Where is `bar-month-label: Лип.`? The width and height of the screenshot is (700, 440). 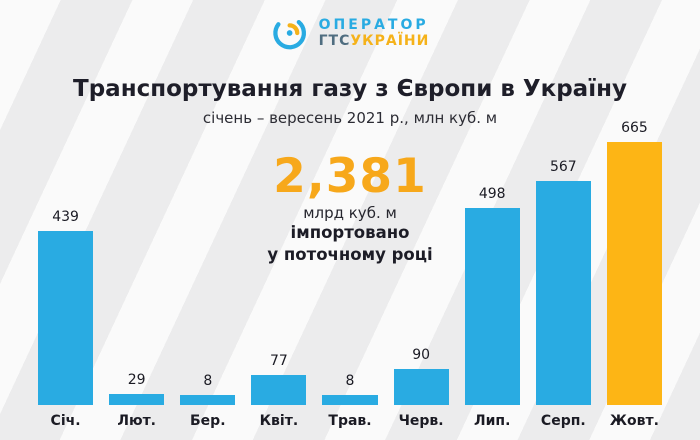
bar-month-label: Лип. is located at coordinates (492, 421).